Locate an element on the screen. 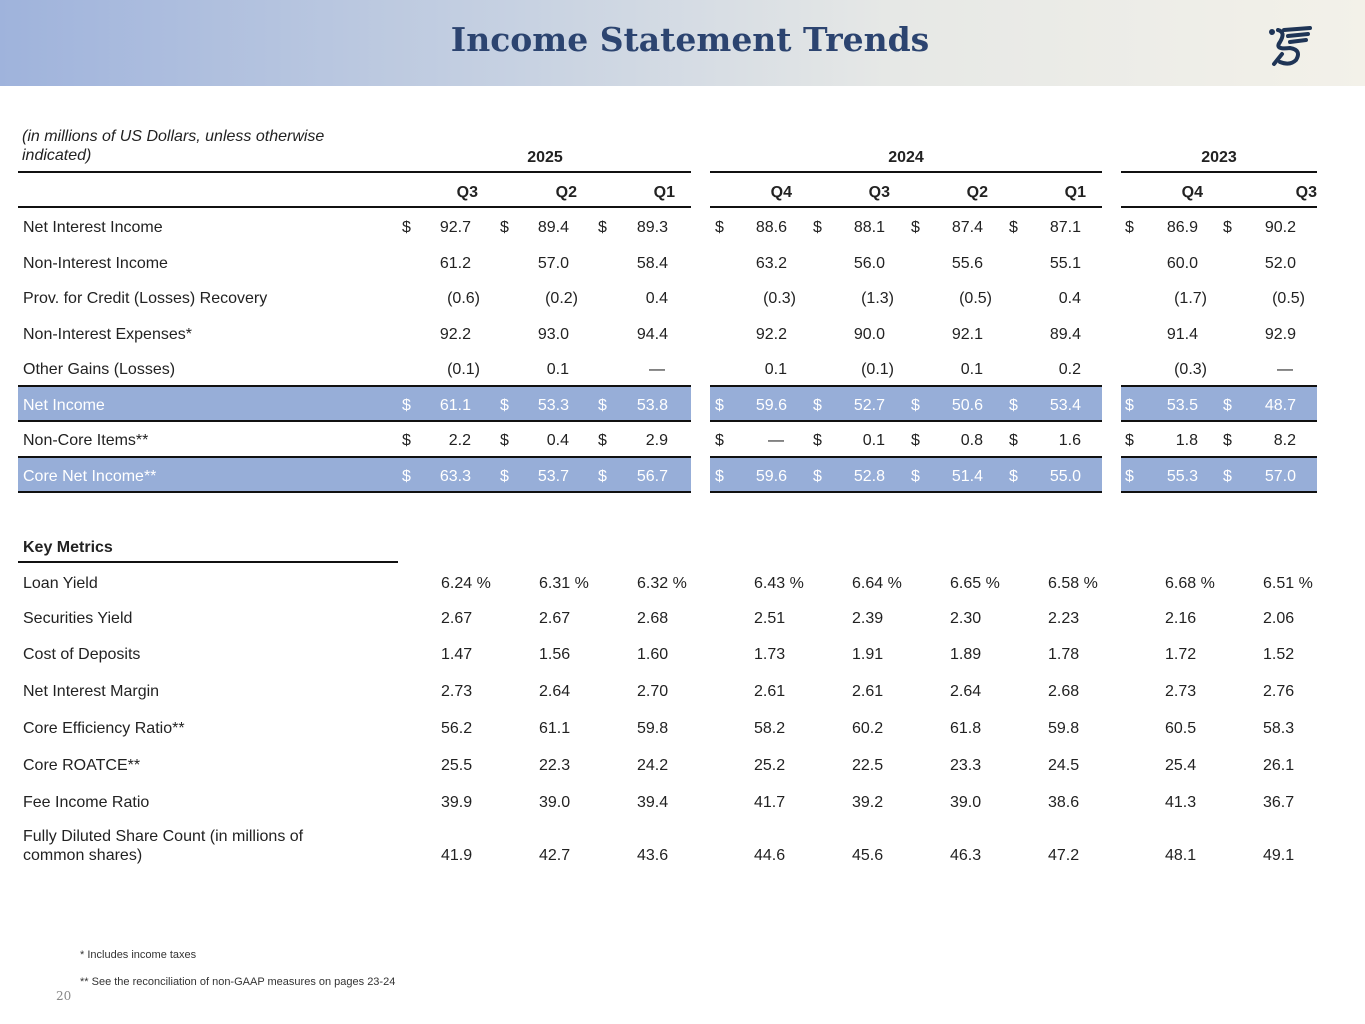 Image resolution: width=1365 pixels, height=1024 pixels. metric-value: 23.3 is located at coordinates (966, 765).